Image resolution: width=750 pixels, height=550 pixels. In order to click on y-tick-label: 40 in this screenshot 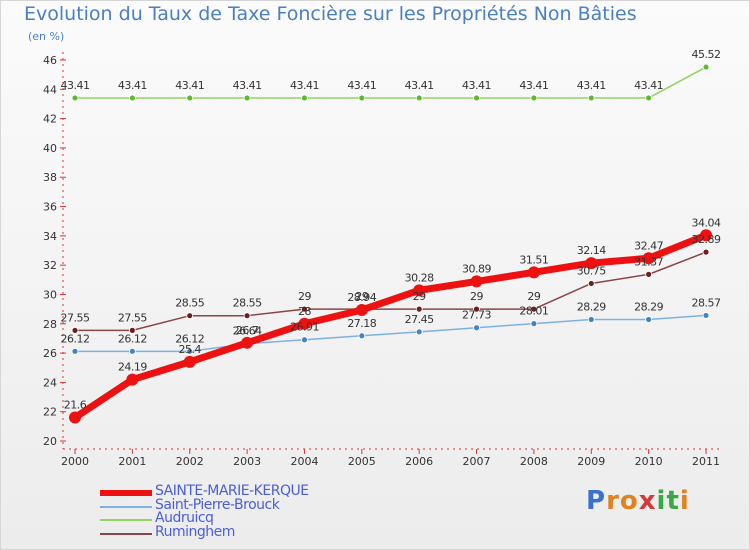, I will do `click(50, 148)`.